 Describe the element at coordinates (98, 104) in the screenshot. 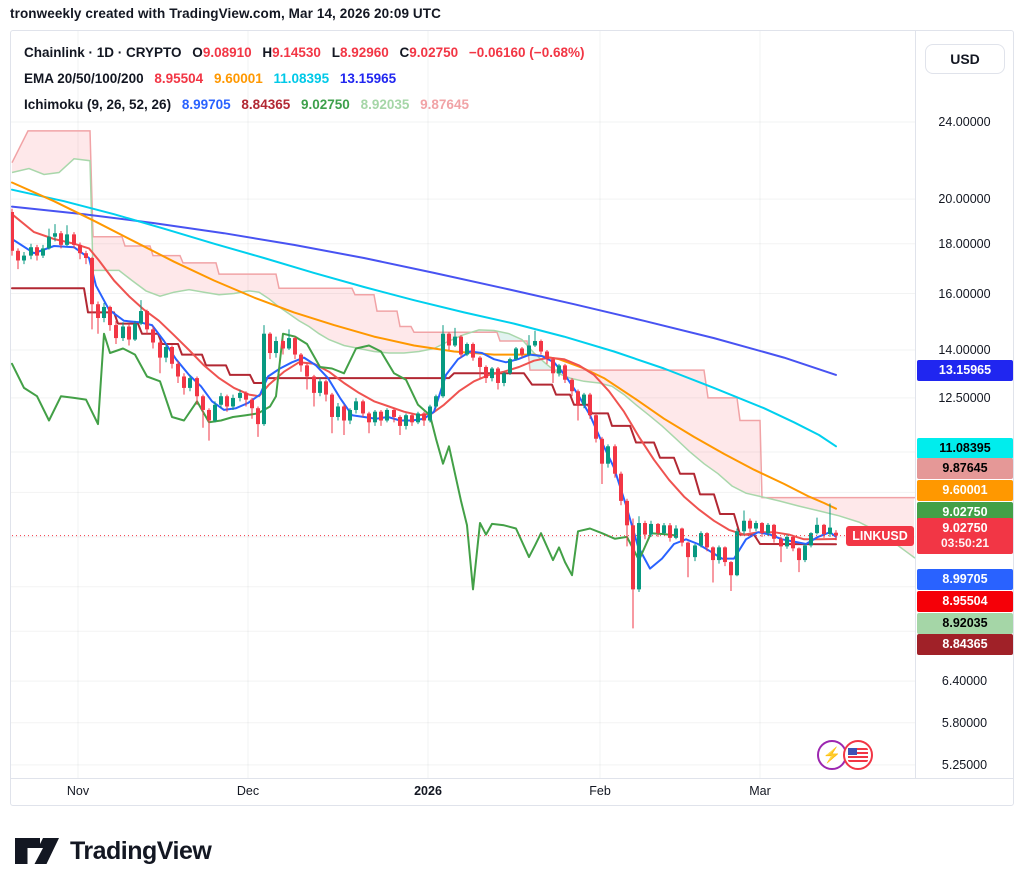

I see `ichimoku-indicator-title: Ichimoku (9, 26, 52, 26)` at that location.